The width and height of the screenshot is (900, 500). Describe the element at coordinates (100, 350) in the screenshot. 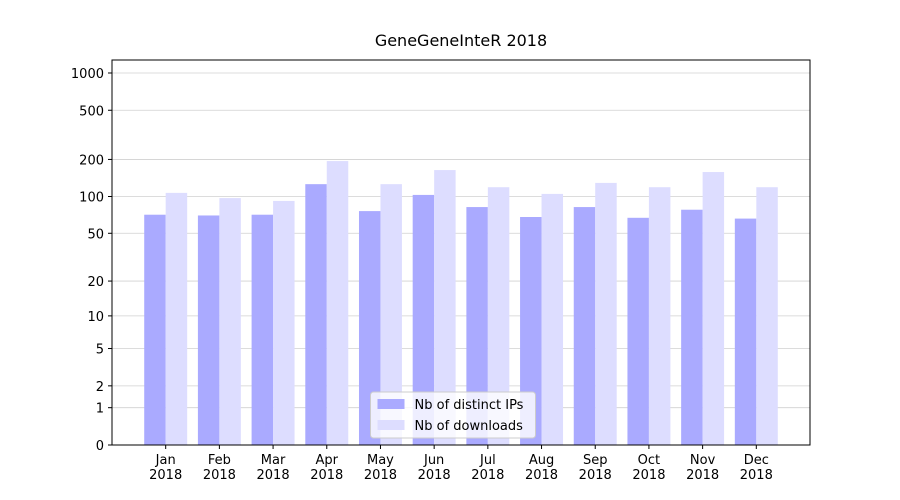

I see `y-tick-label: 5` at that location.